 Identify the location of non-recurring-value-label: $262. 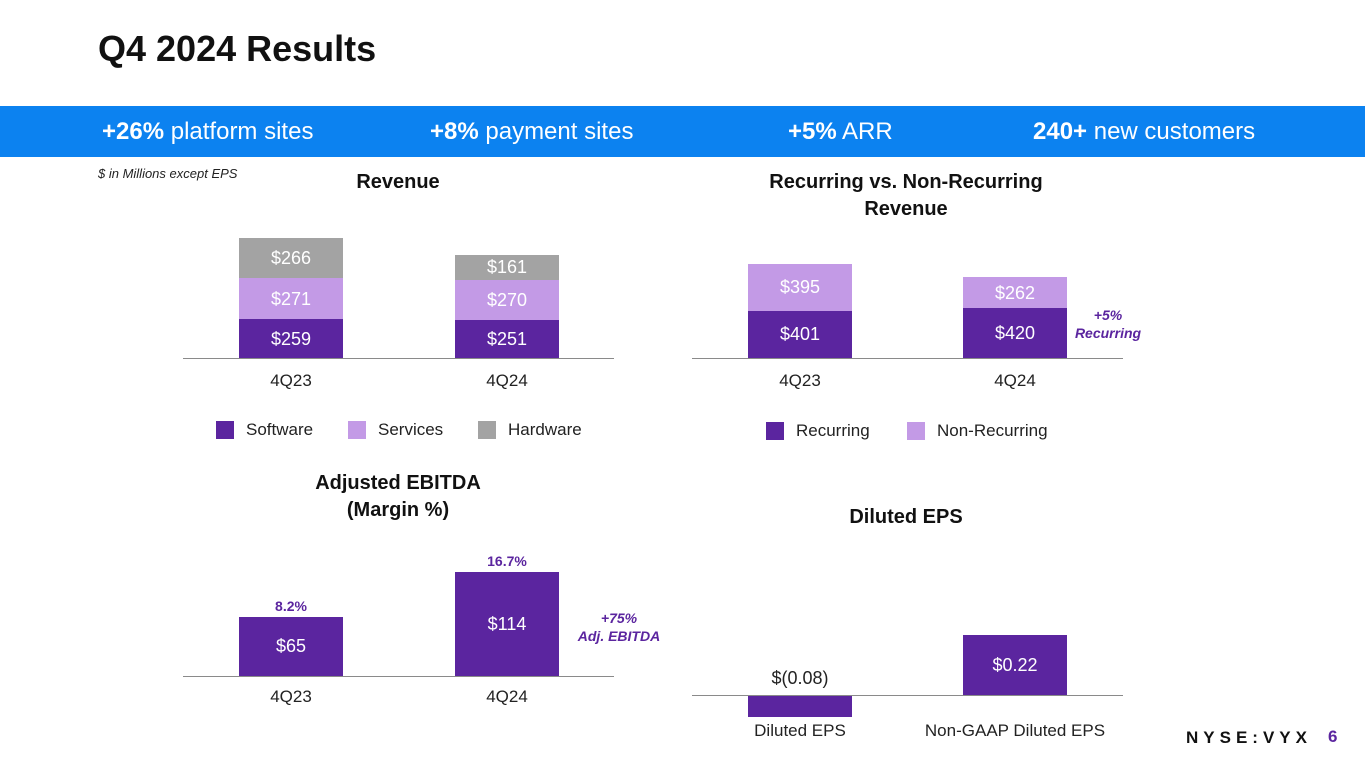
(1015, 292).